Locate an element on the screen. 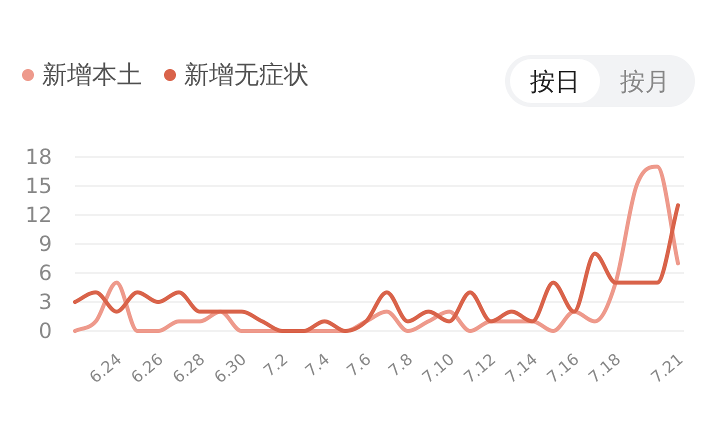 This screenshot has height=428, width=720. legend-label: 新增无症状 is located at coordinates (246, 74).